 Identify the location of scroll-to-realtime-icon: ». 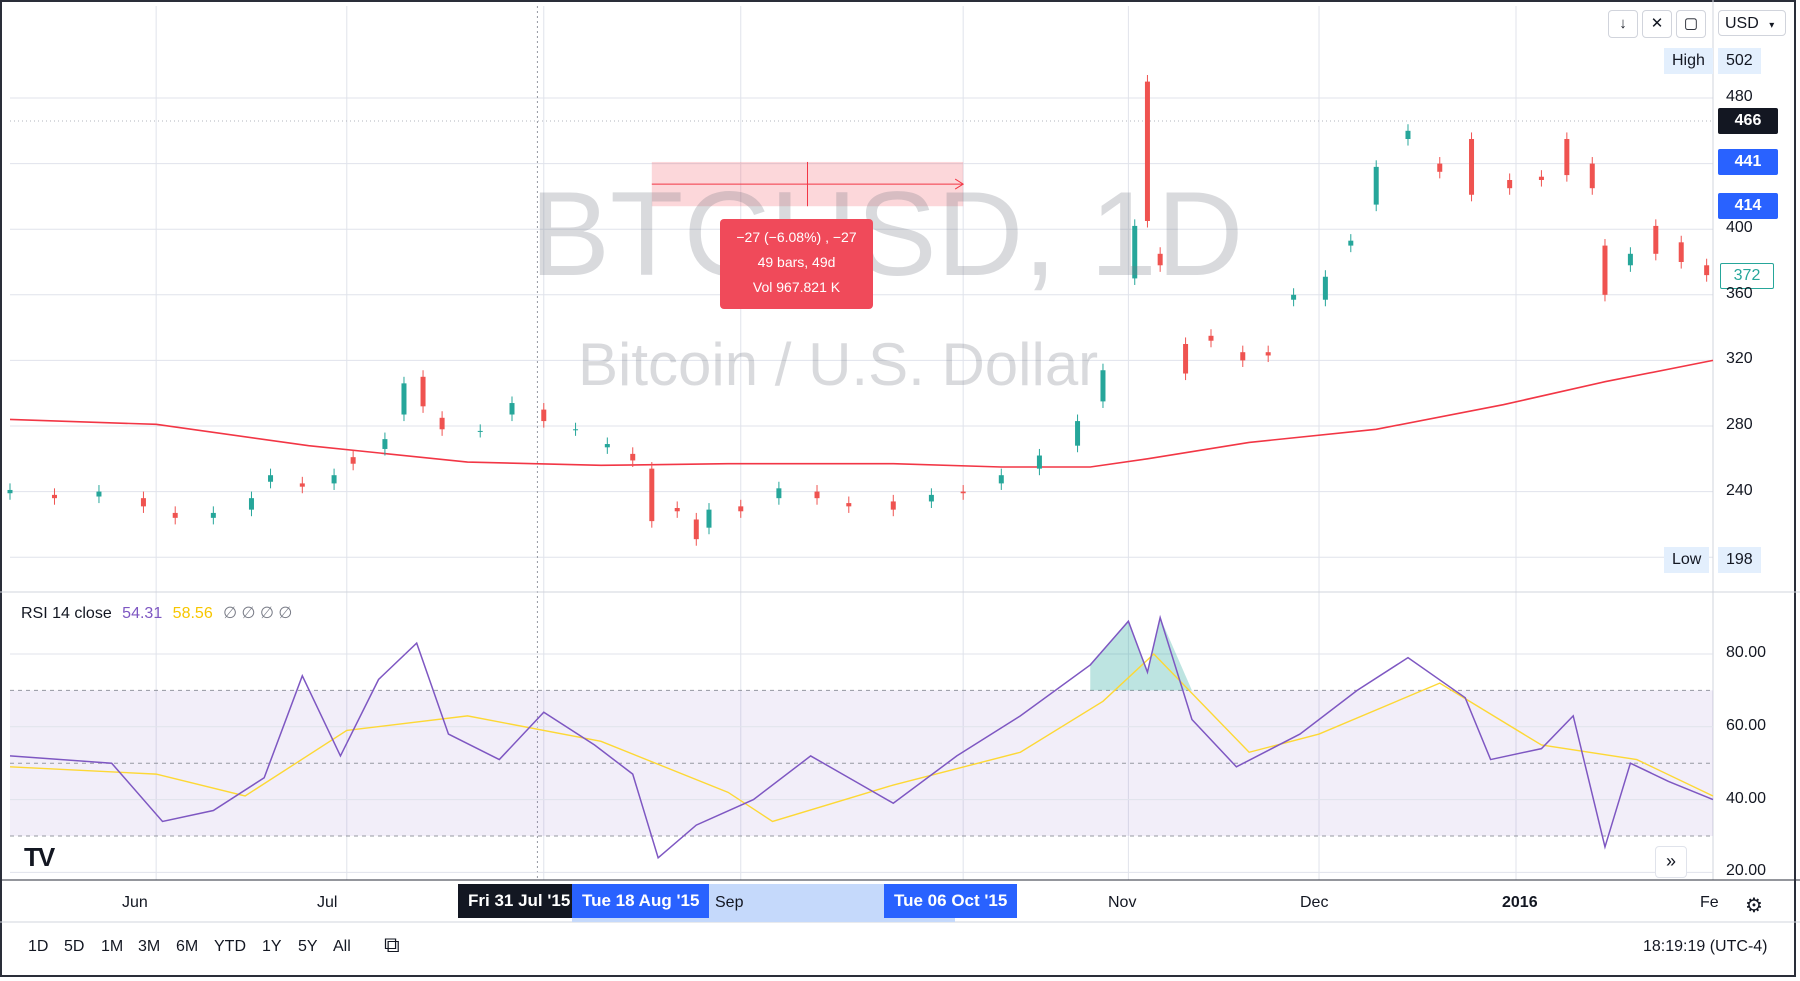
(1671, 862).